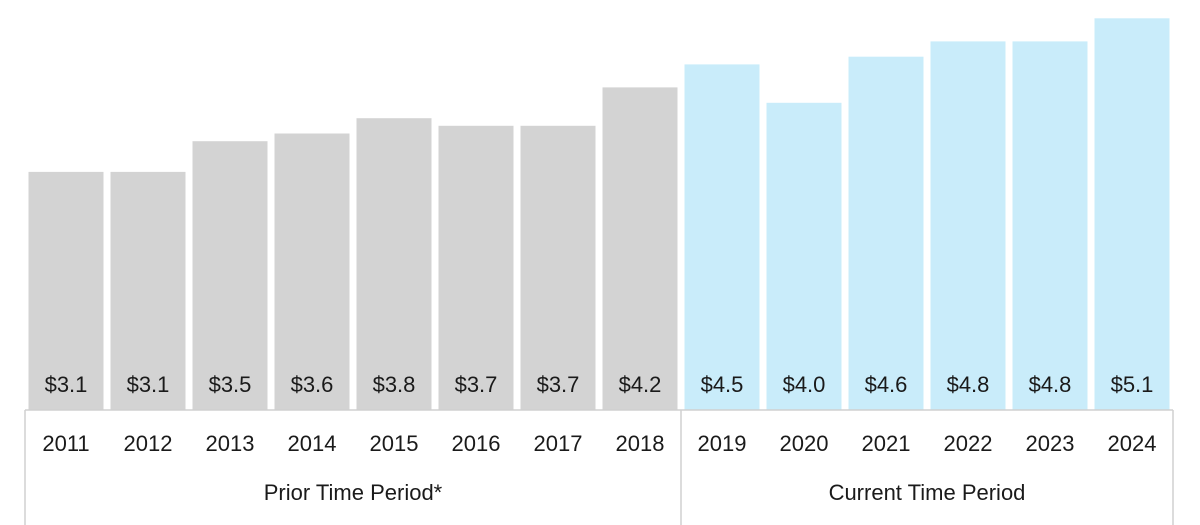  Describe the element at coordinates (1132, 214) in the screenshot. I see `bar-2024` at that location.